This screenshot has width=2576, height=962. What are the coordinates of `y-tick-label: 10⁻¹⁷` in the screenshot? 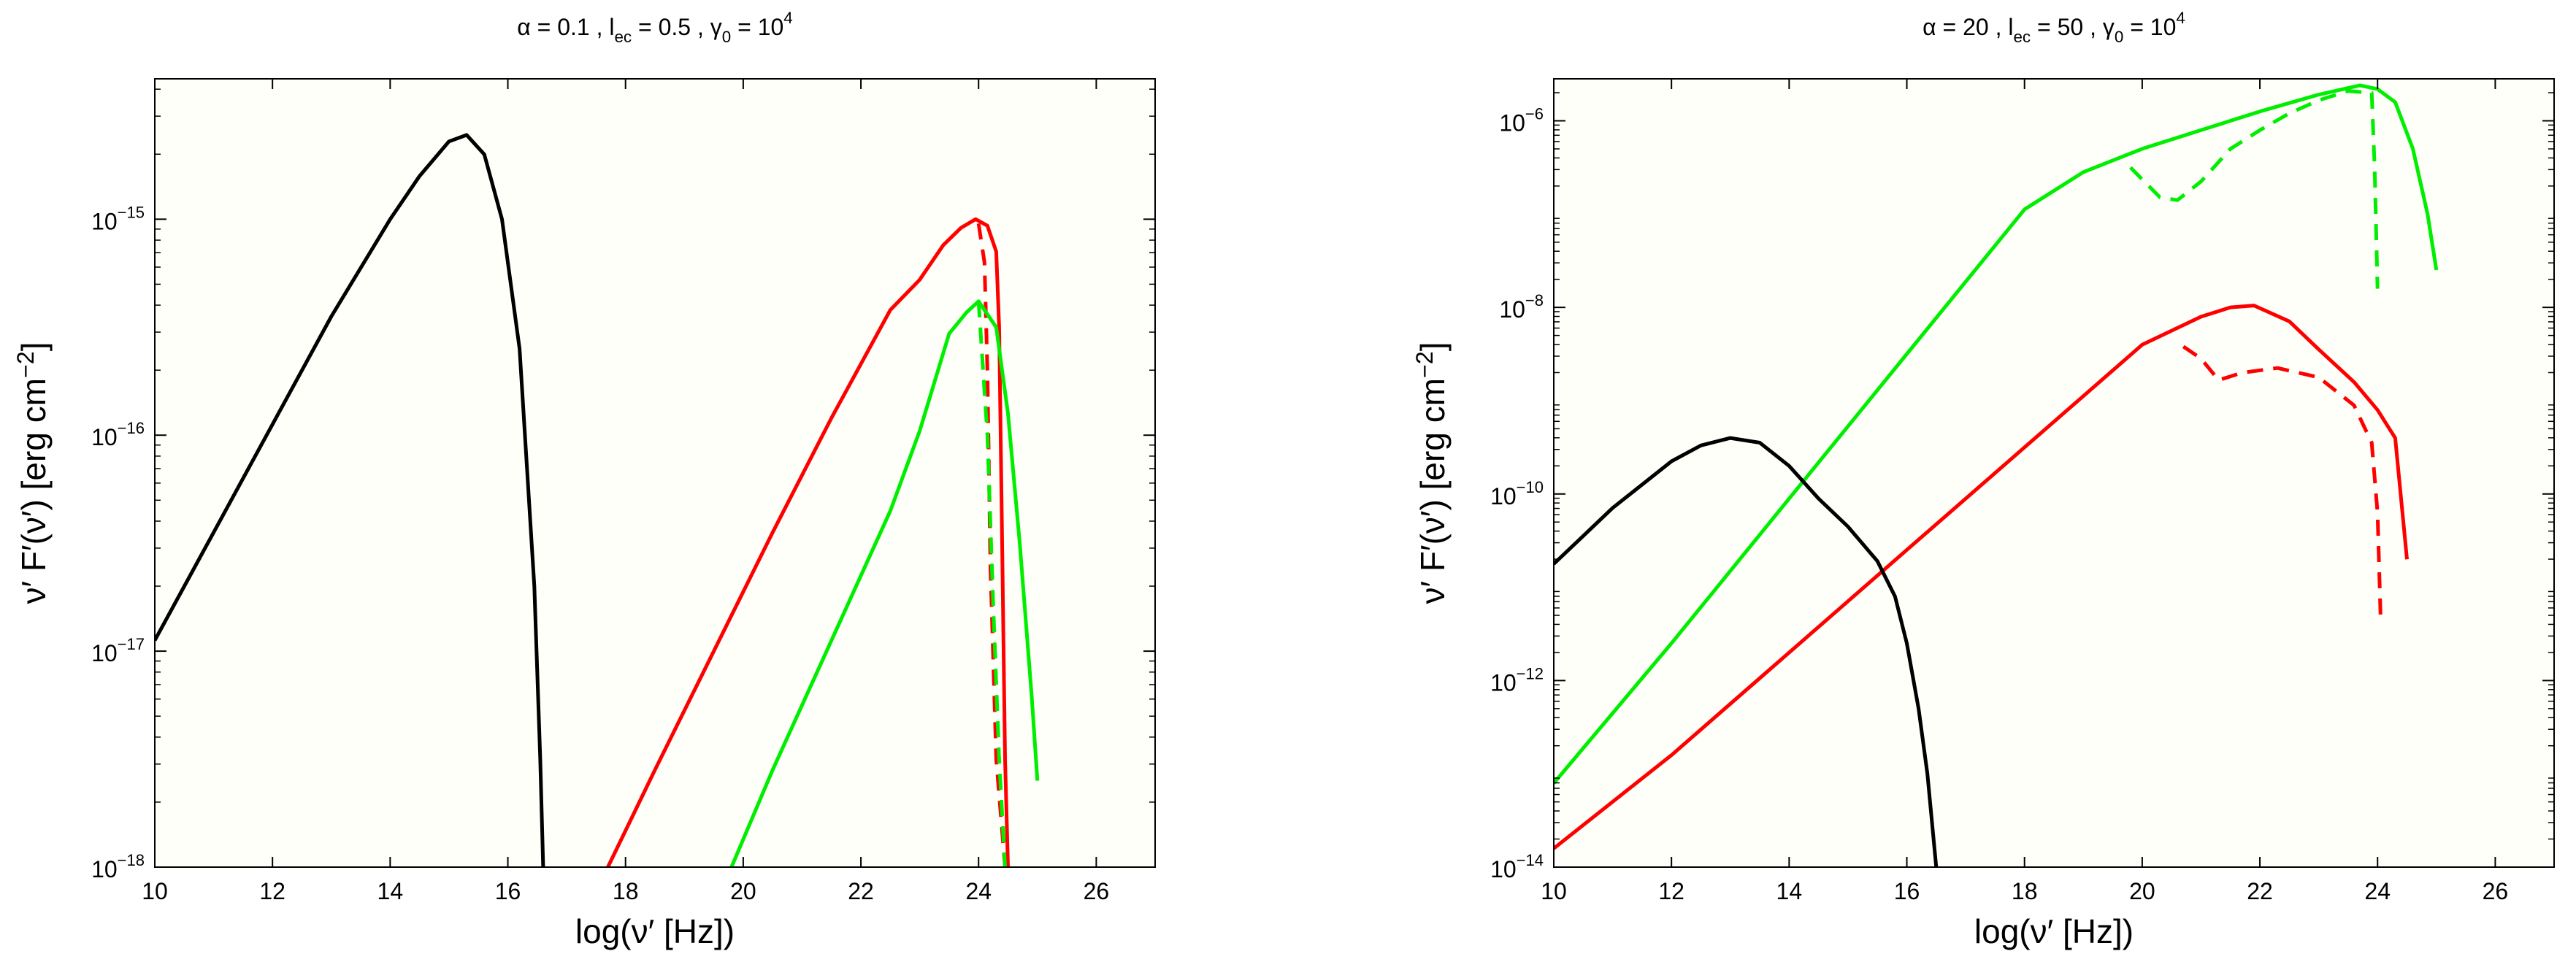 It's located at (118, 650).